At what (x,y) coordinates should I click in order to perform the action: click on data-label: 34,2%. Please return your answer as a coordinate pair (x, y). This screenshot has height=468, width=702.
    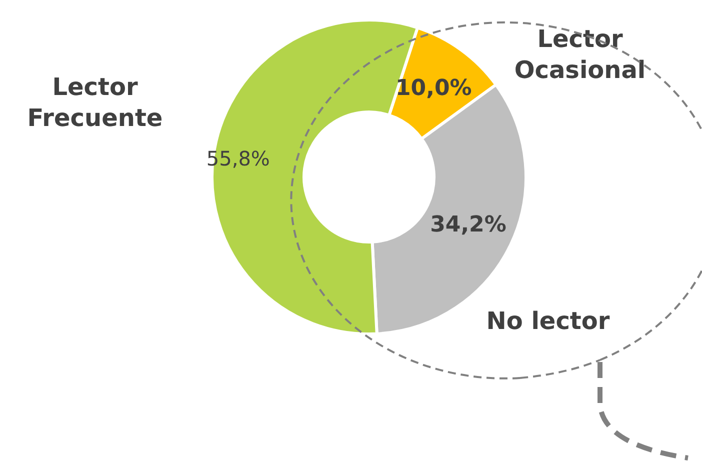
    Looking at the image, I should click on (468, 225).